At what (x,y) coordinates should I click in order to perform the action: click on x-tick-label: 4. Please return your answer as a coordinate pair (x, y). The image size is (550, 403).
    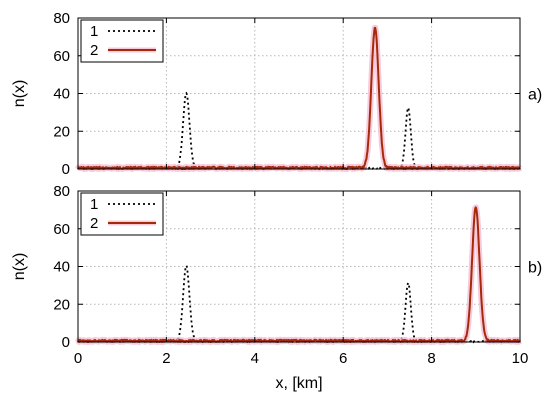
    Looking at the image, I should click on (255, 358).